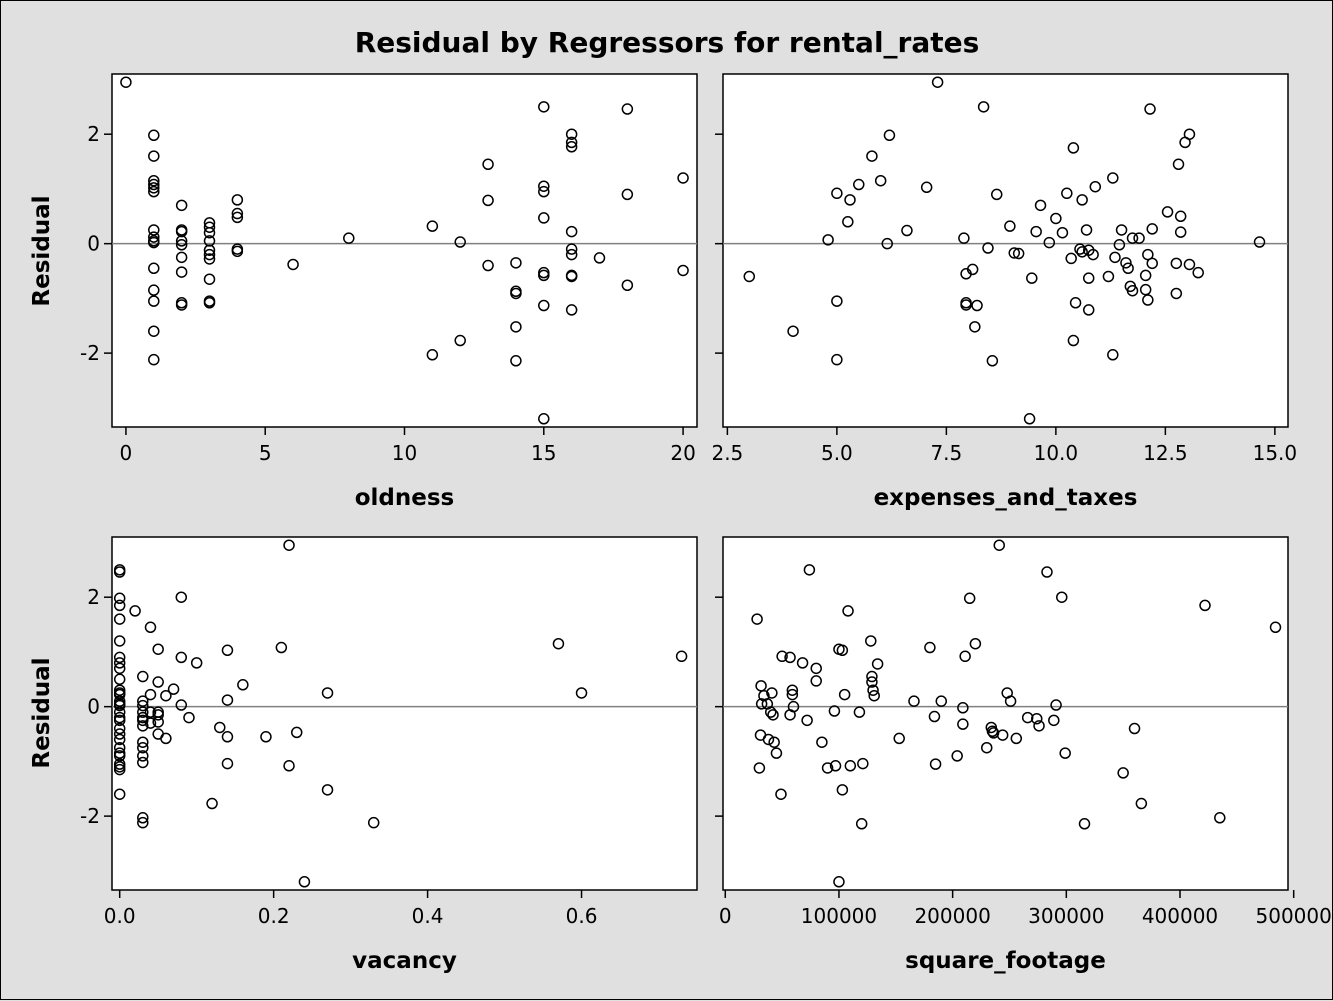 This screenshot has width=1333, height=1001. I want to click on x-tick-label: 5.0, so click(837, 453).